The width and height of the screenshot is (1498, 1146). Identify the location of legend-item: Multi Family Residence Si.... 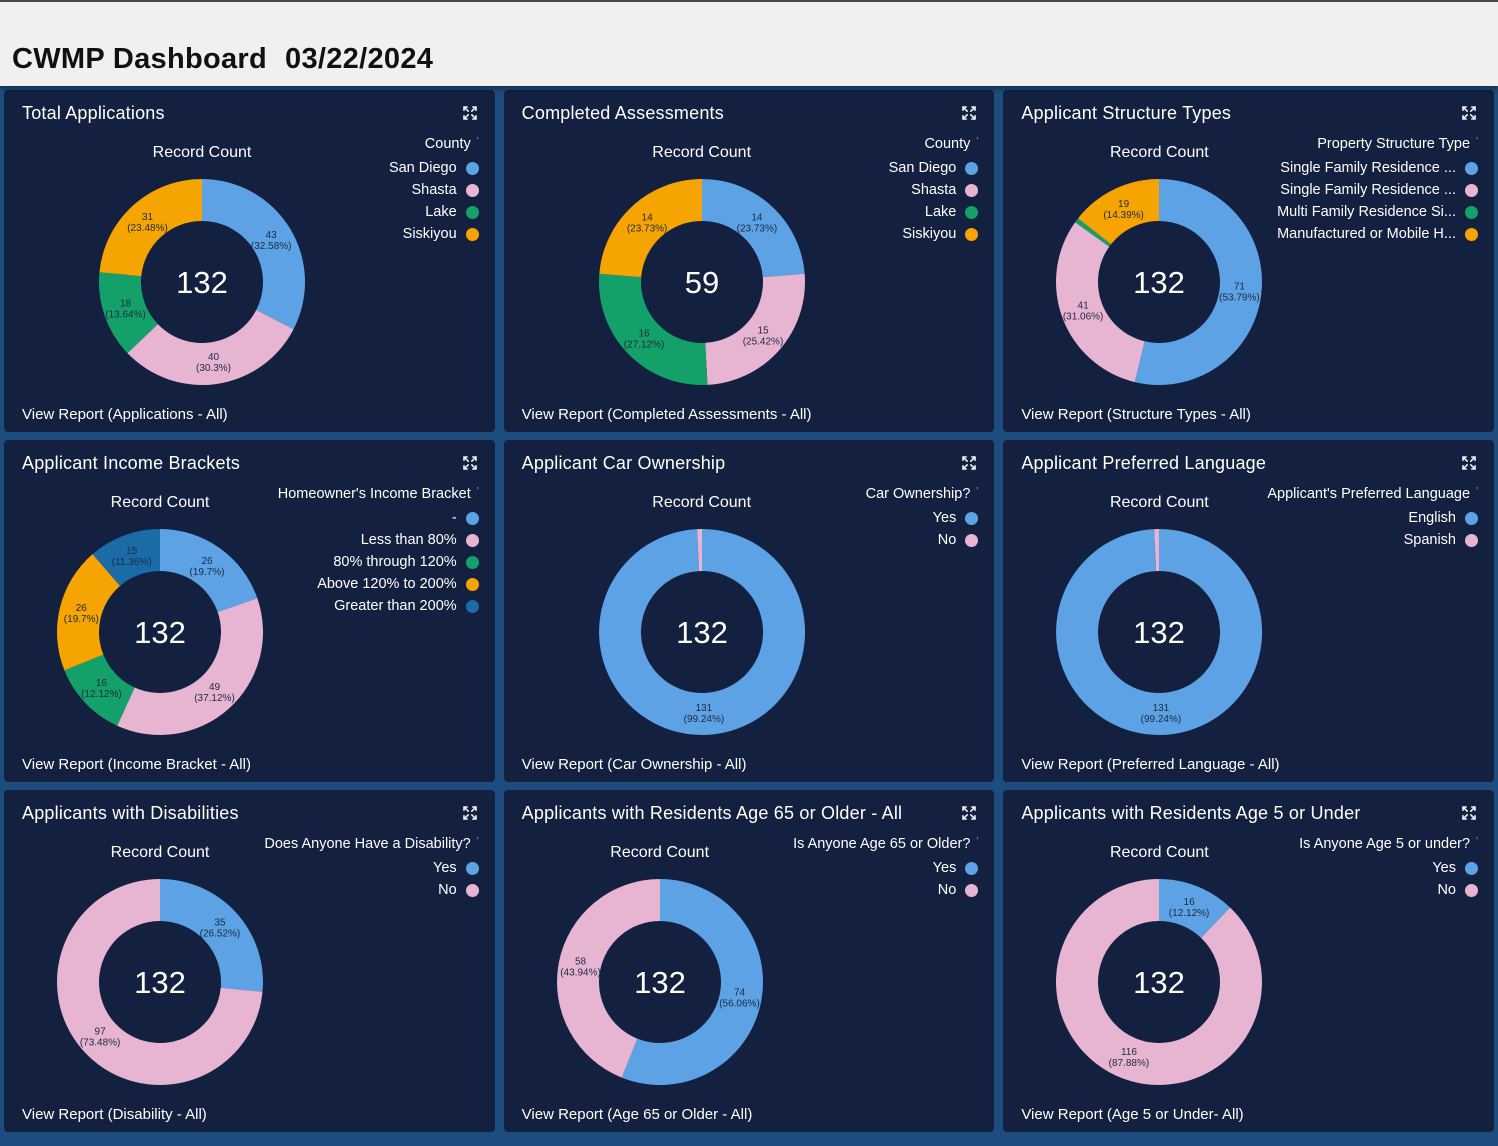
(1377, 212).